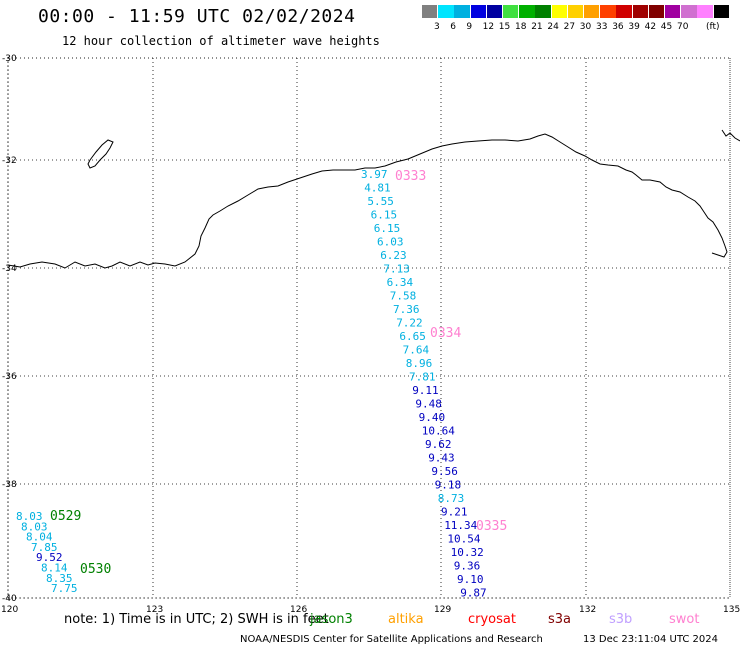 The image size is (740, 650). Describe the element at coordinates (64, 588) in the screenshot. I see `wave-height-value: 7.75` at that location.